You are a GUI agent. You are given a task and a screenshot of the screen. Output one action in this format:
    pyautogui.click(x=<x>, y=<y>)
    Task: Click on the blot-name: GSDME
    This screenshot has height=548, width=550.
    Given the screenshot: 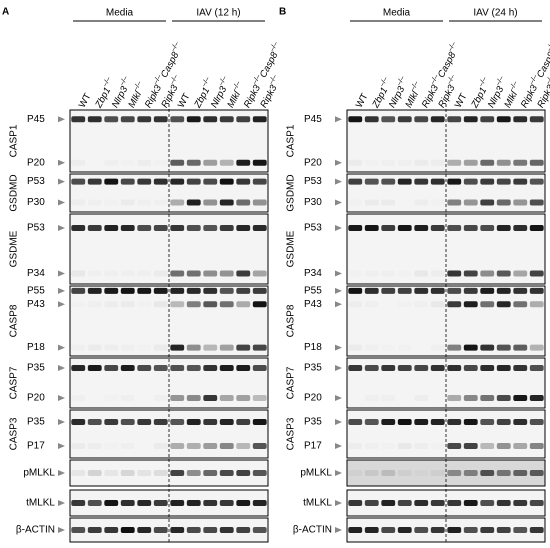 What is the action you would take?
    pyautogui.click(x=14, y=248)
    